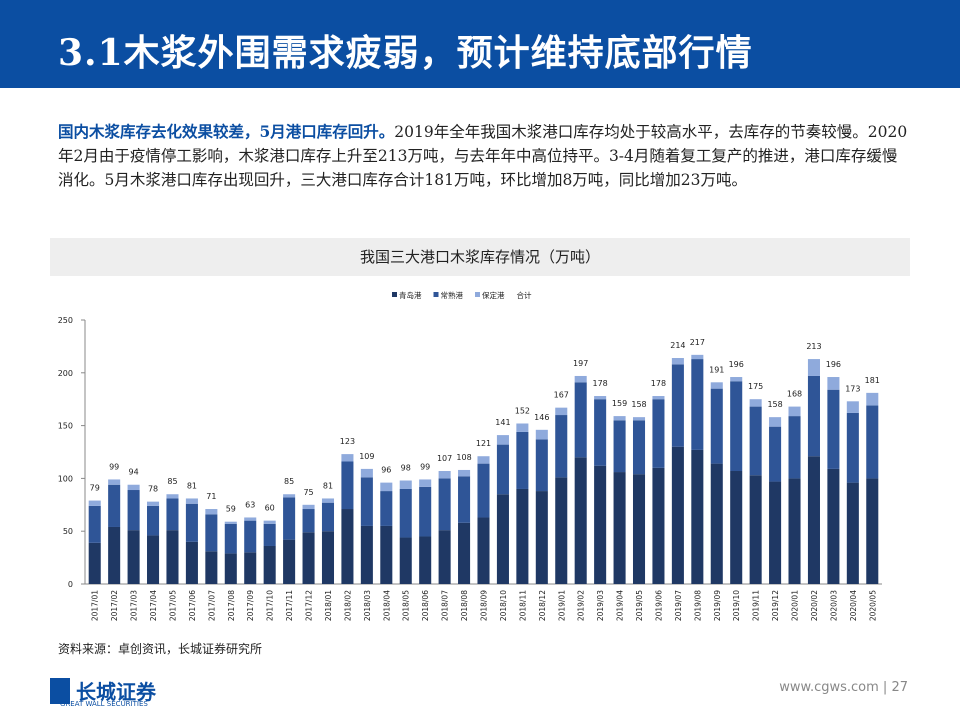  What do you see at coordinates (678, 605) in the screenshot?
I see `x-tick-label: 2019/07` at bounding box center [678, 605].